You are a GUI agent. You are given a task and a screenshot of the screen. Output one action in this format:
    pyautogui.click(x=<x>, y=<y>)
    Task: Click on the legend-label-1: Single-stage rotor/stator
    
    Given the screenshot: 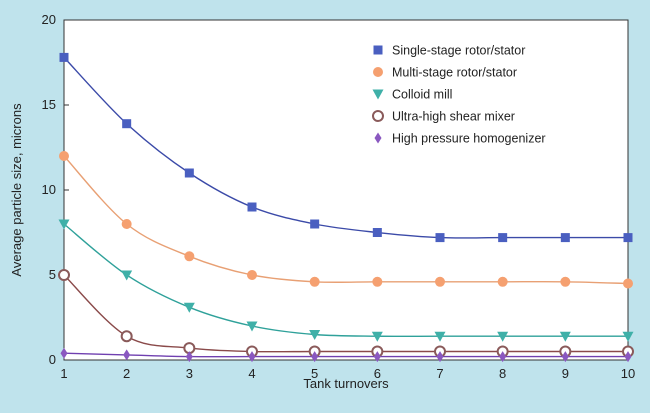 What is the action you would take?
    pyautogui.click(x=458, y=51)
    